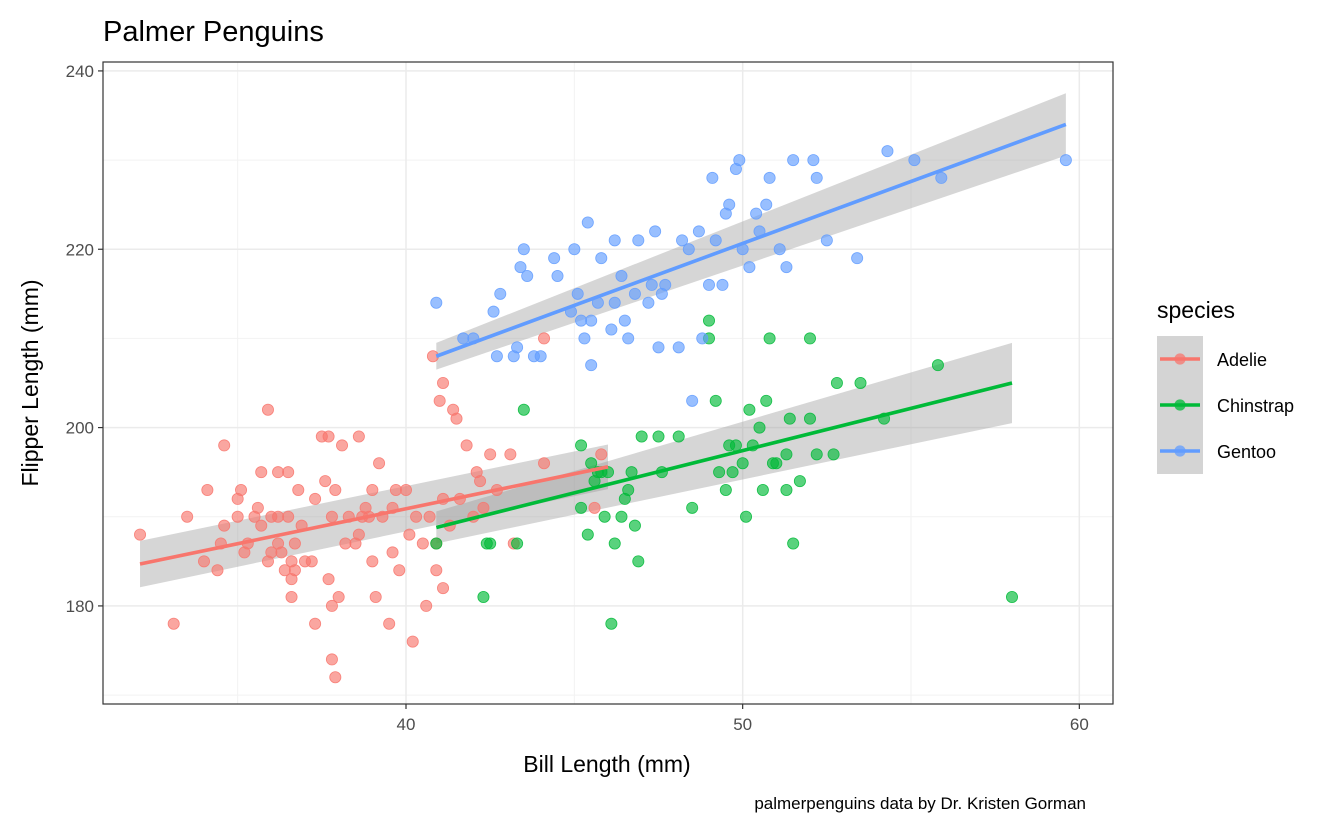 The height and width of the screenshot is (830, 1344). What do you see at coordinates (80, 249) in the screenshot?
I see `y-tick-label: 220` at bounding box center [80, 249].